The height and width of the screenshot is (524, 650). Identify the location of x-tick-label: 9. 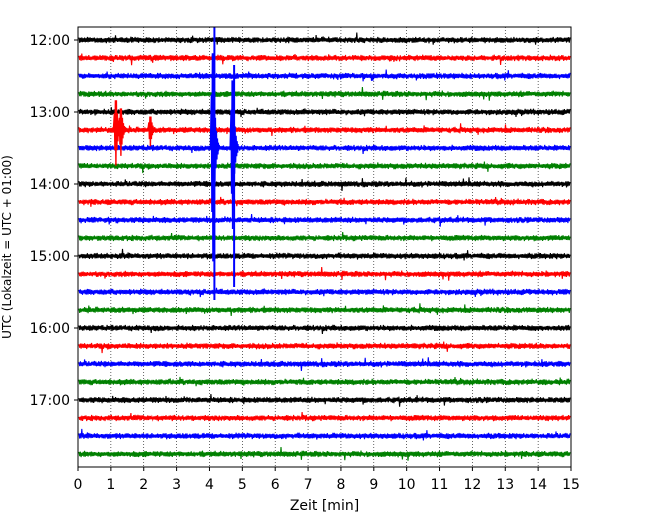
(373, 485).